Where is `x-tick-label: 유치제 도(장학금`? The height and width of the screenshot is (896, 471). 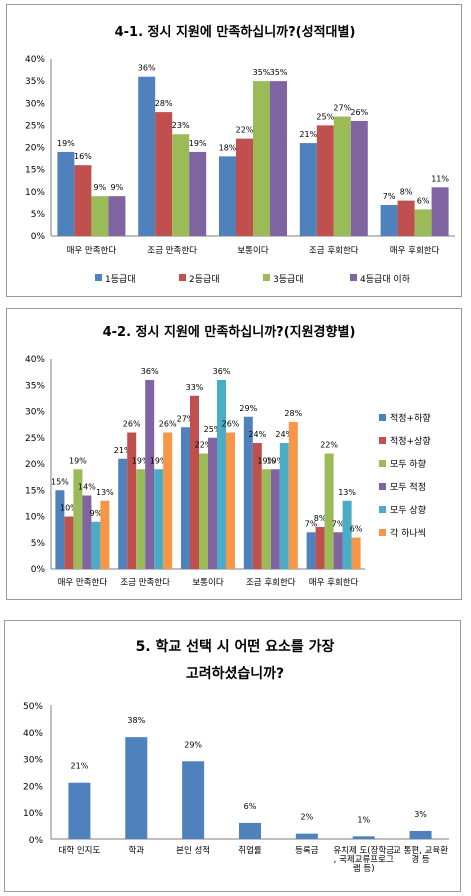 x-tick-label: 유치제 도(장학금 is located at coordinates (363, 850).